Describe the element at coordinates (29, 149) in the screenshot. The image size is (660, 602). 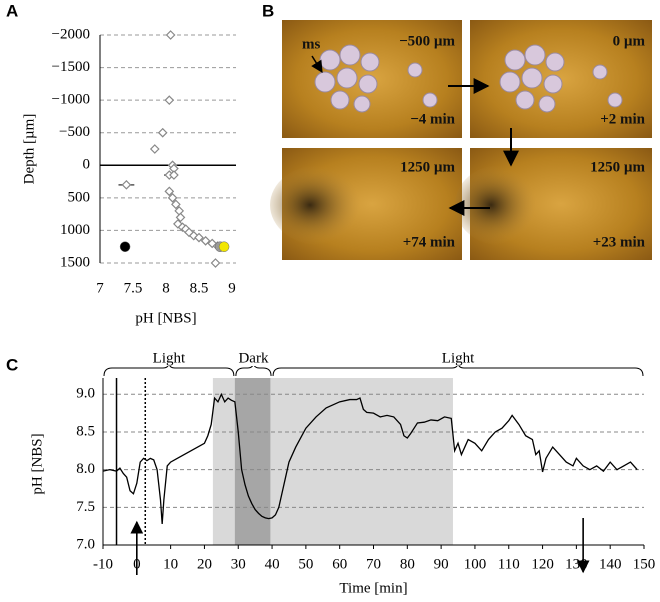
I see `y-axis-label: Depth [µm]` at that location.